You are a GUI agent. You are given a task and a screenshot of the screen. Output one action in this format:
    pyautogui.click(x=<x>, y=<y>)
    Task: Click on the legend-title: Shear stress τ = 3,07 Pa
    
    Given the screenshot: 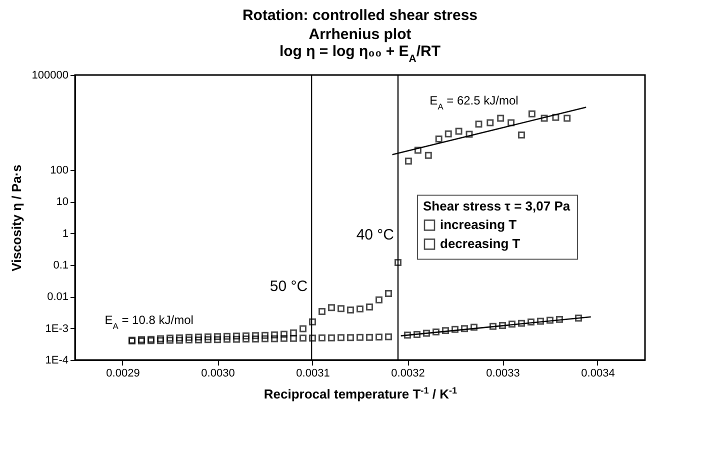 What is the action you would take?
    pyautogui.click(x=497, y=206)
    